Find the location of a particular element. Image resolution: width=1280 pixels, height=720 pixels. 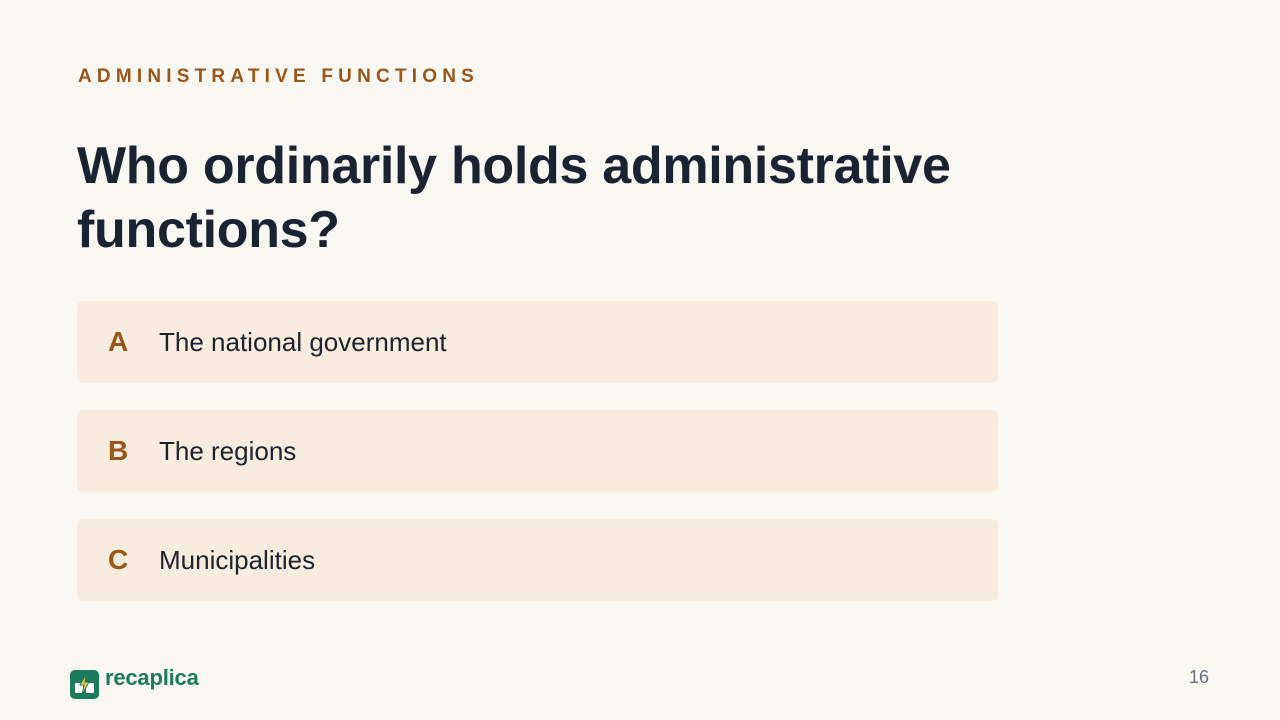

option-letter: B is located at coordinates (118, 450).